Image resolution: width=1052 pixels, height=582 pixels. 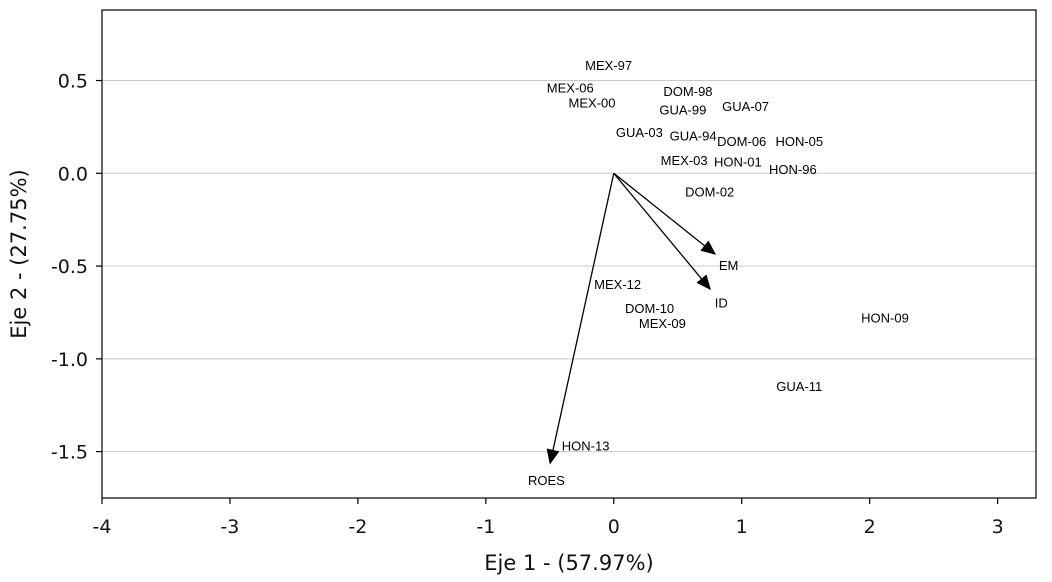 What do you see at coordinates (608, 65) in the screenshot?
I see `point-label: MEX-97` at bounding box center [608, 65].